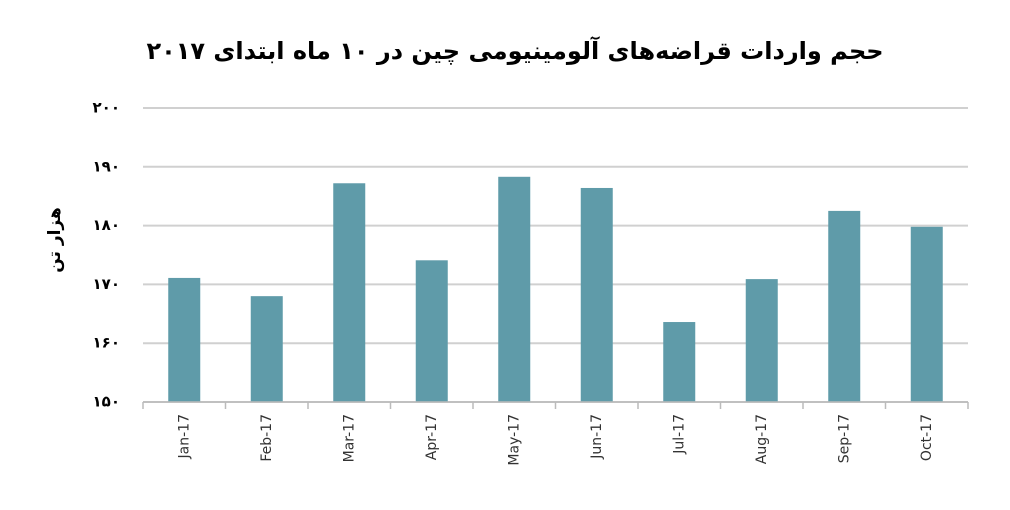  Describe the element at coordinates (106, 225) in the screenshot. I see `y-tick-label: ۱۸۰` at that location.